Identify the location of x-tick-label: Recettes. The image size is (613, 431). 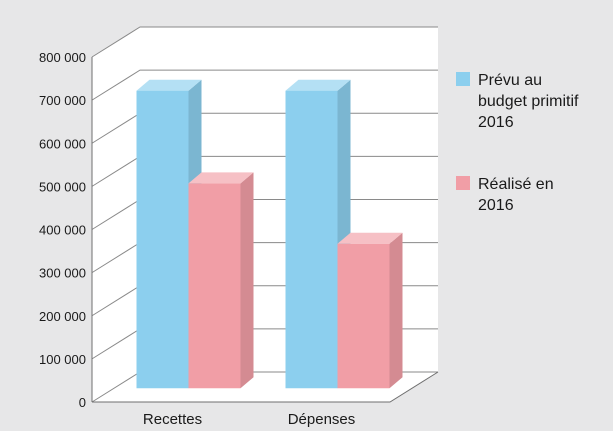
(172, 419).